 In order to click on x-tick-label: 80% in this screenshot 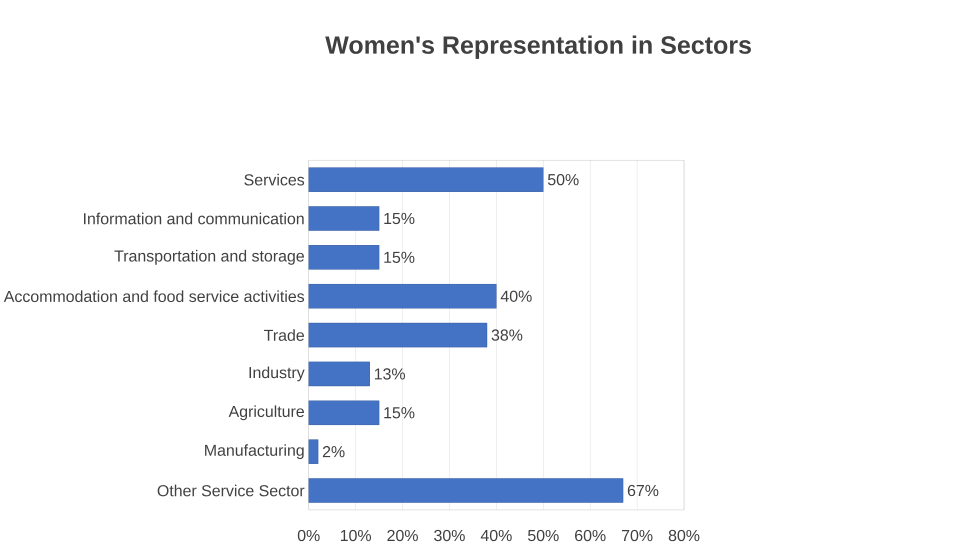, I will do `click(684, 536)`.